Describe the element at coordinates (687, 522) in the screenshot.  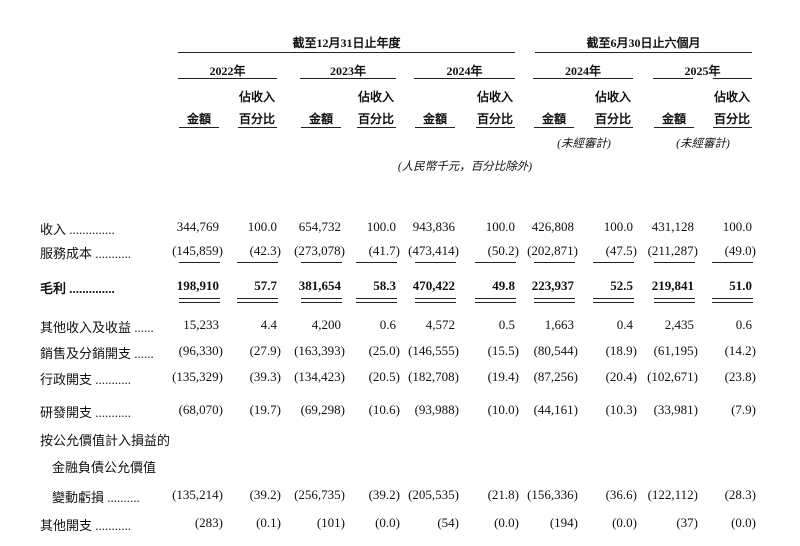
I see `amount-cell: (37)` at that location.